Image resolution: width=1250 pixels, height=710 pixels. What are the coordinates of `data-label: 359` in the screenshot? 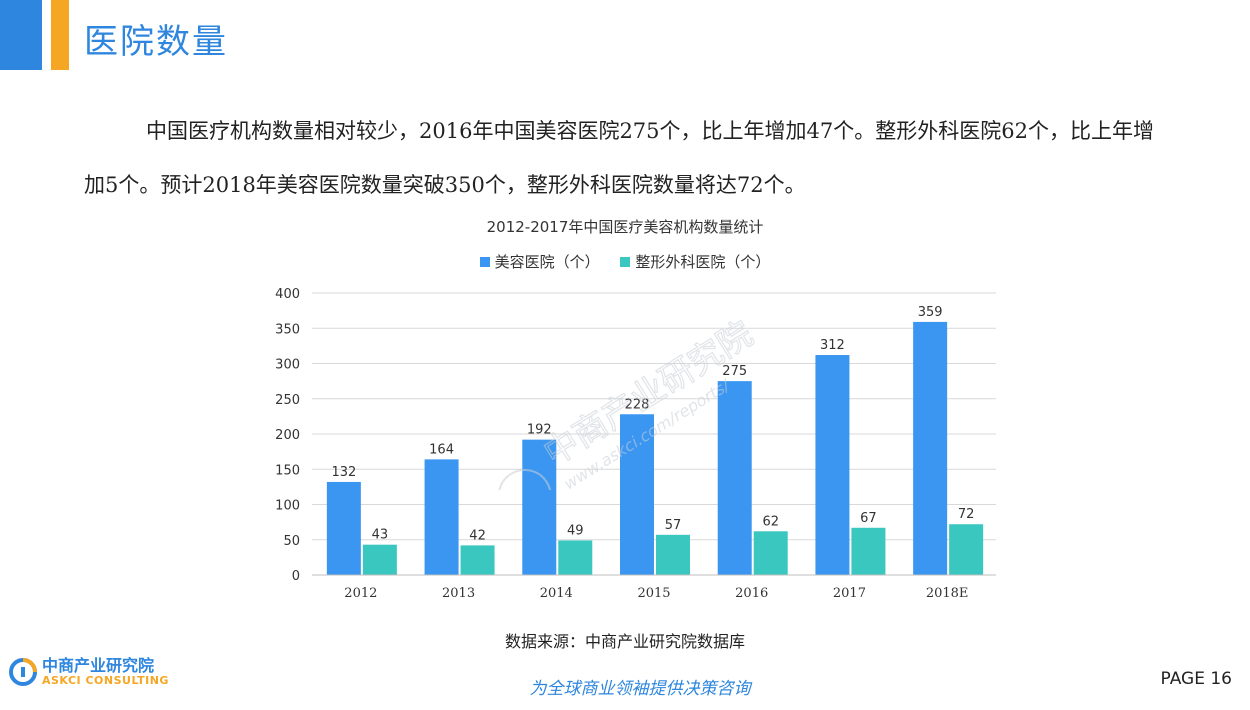 It's located at (930, 312).